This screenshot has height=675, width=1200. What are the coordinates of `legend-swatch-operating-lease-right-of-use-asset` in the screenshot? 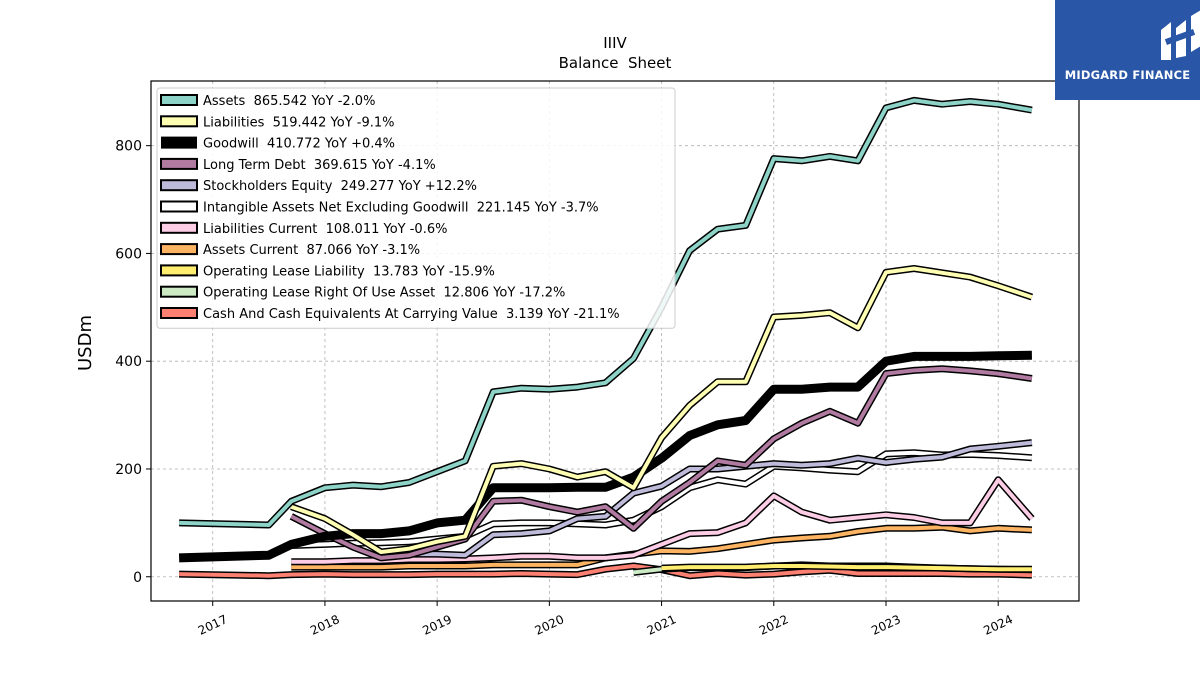 It's located at (179, 291).